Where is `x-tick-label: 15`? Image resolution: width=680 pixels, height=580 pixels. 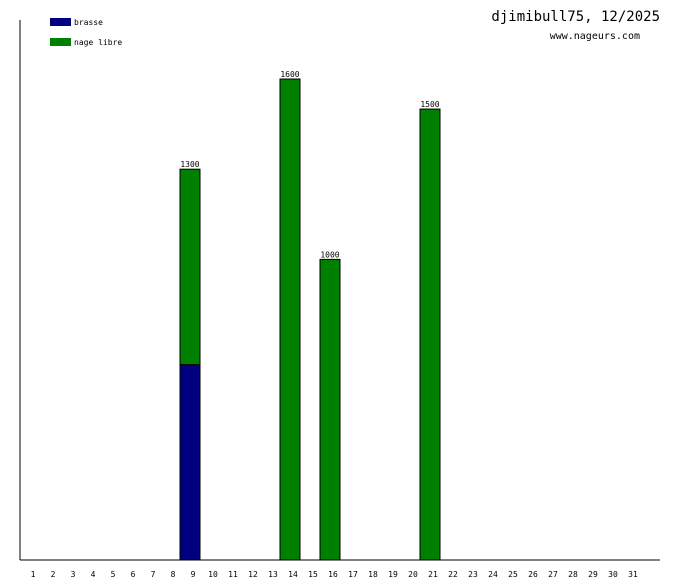
x-tick-label: 15 is located at coordinates (313, 574).